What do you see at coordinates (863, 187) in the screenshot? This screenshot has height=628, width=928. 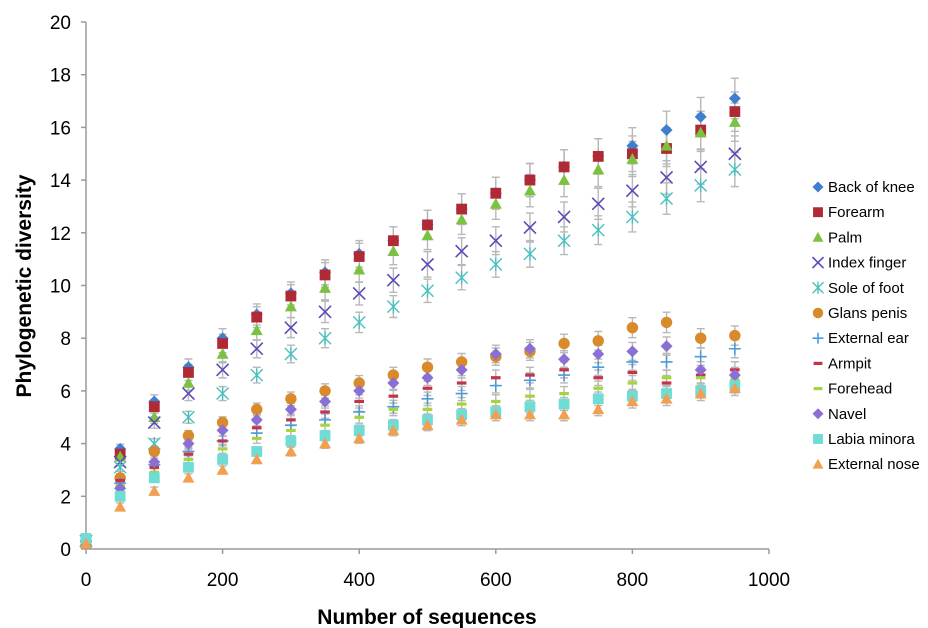 I see `legend-item-back-of-knee: Back of knee` at bounding box center [863, 187].